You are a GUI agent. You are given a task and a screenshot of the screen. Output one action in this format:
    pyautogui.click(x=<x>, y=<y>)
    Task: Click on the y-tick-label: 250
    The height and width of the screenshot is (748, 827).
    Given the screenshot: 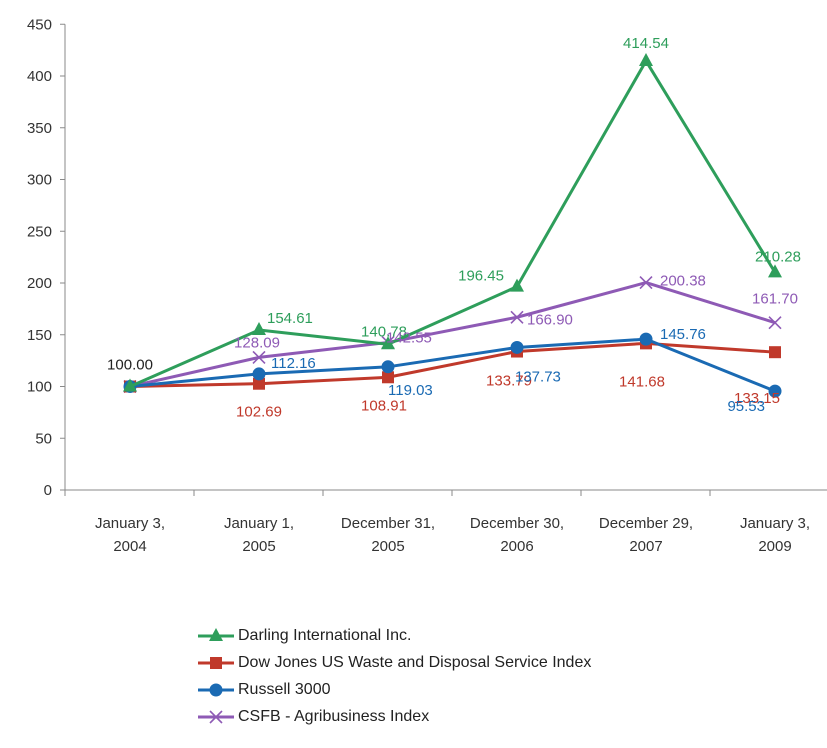 What is the action you would take?
    pyautogui.click(x=39, y=231)
    